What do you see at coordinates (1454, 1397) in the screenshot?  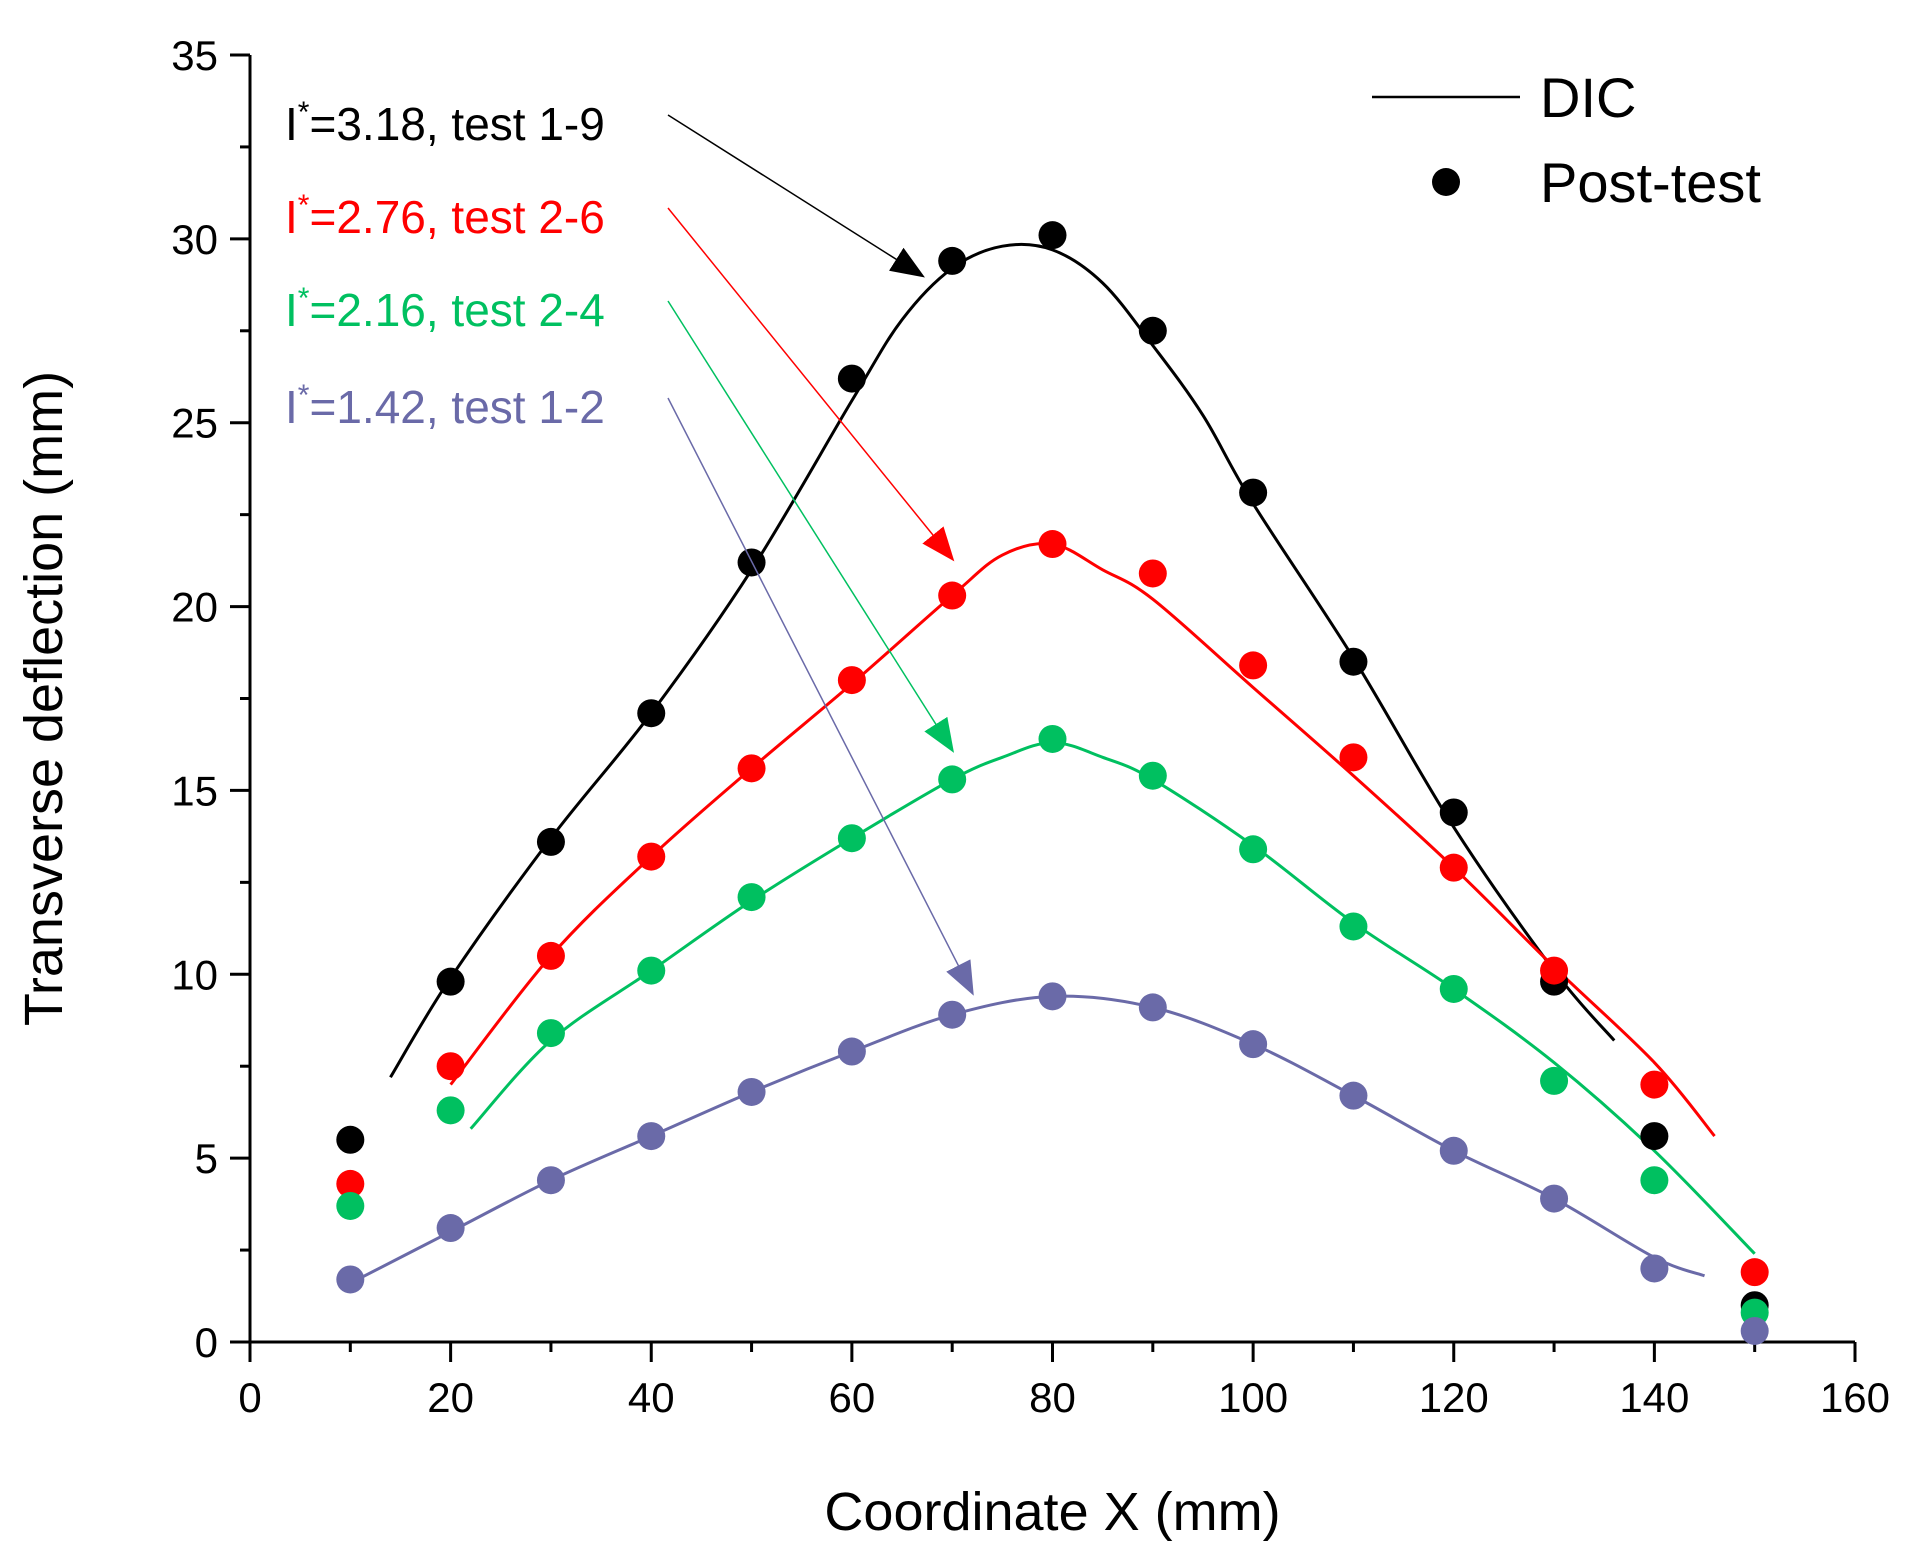 I see `x-tick-label: 120` at bounding box center [1454, 1397].